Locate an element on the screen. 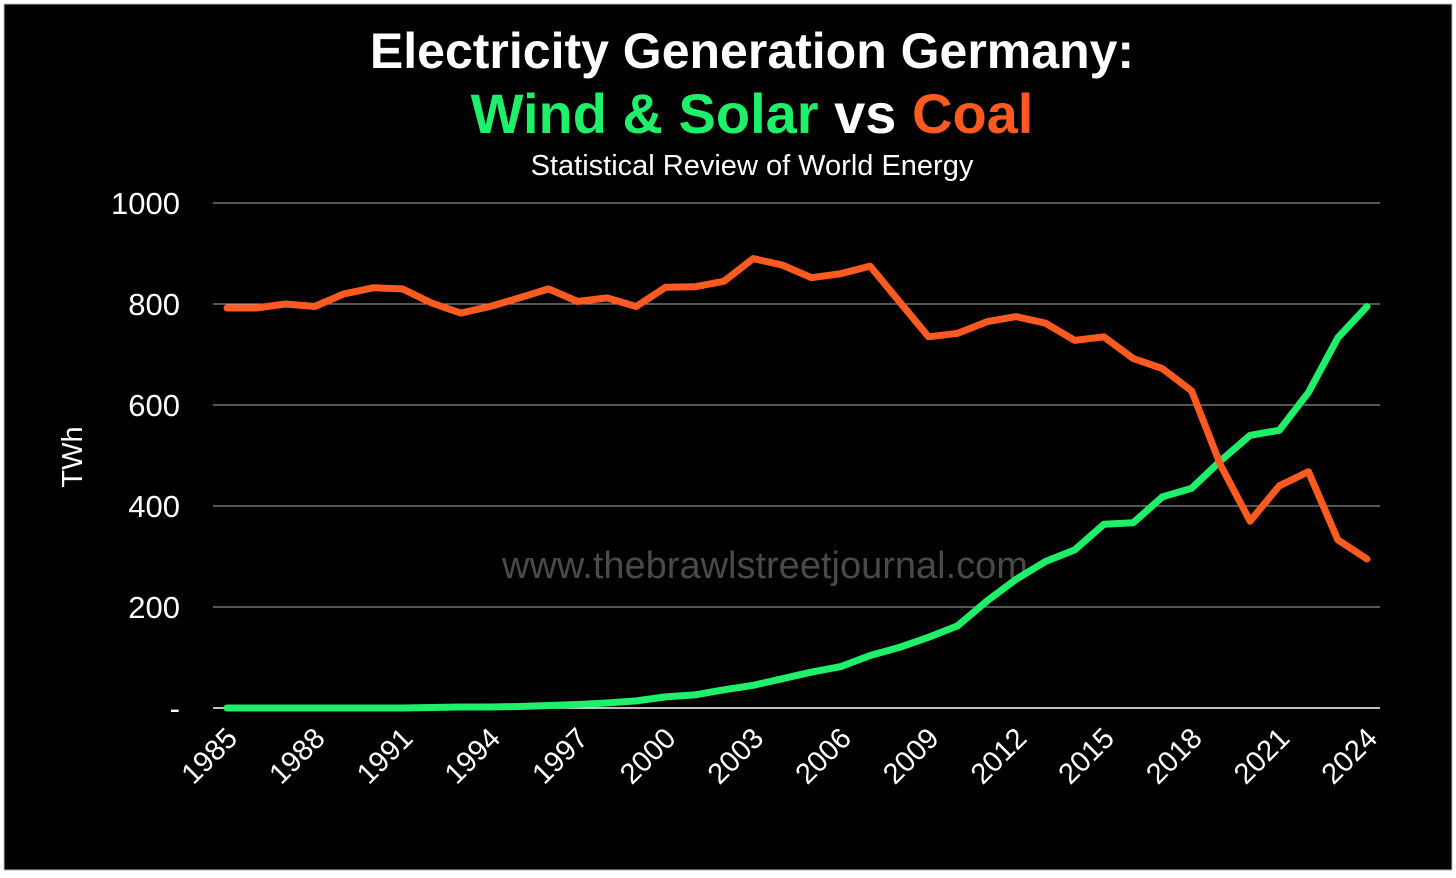 Image resolution: width=1456 pixels, height=878 pixels. y-tick-label: 400 is located at coordinates (154, 506).